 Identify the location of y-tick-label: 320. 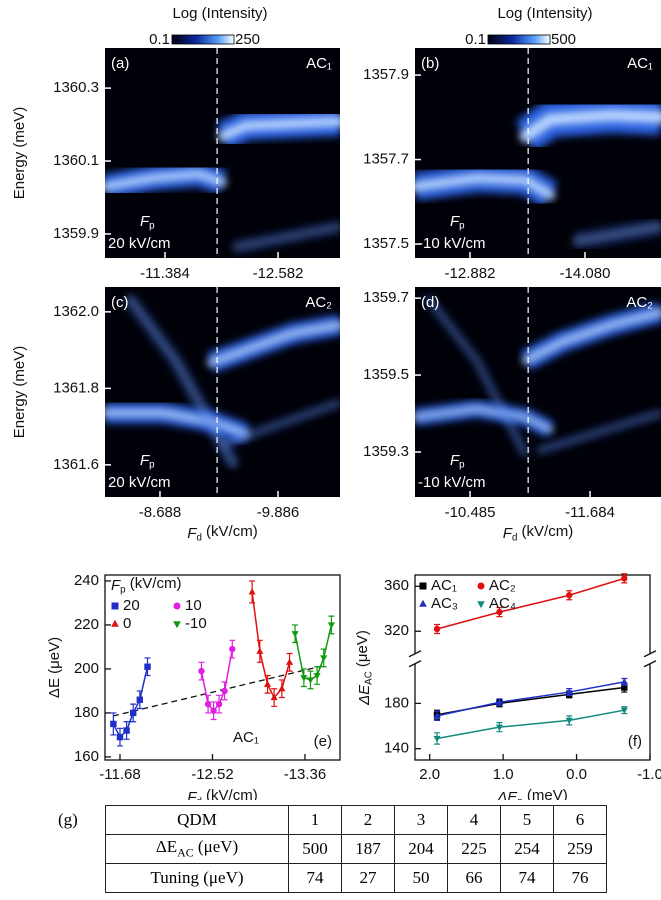
(396, 630).